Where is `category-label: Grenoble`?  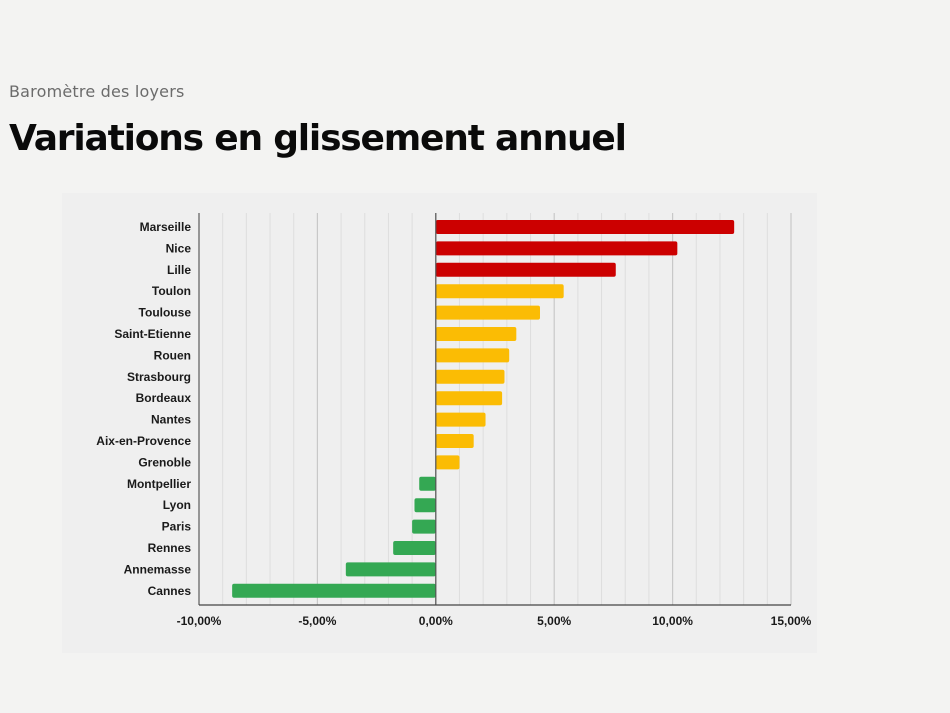
category-label: Grenoble is located at coordinates (164, 462).